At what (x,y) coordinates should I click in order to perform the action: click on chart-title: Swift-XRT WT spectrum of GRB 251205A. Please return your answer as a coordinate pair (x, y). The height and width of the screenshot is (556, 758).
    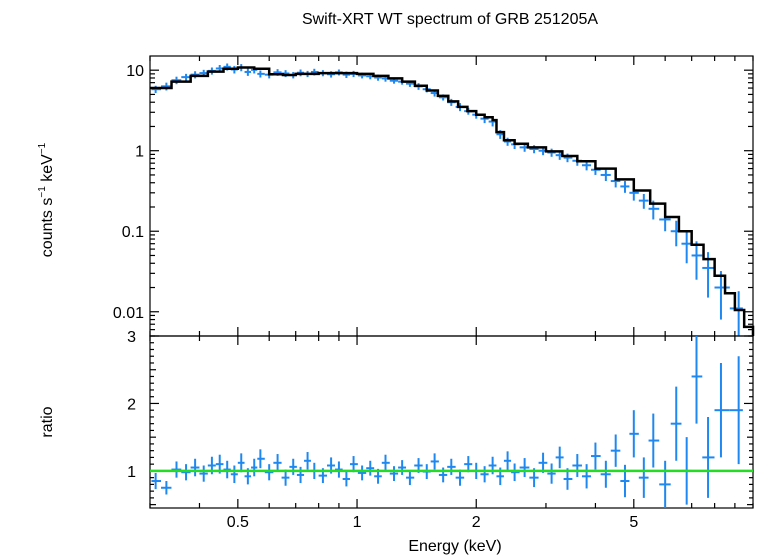
    Looking at the image, I should click on (450, 19).